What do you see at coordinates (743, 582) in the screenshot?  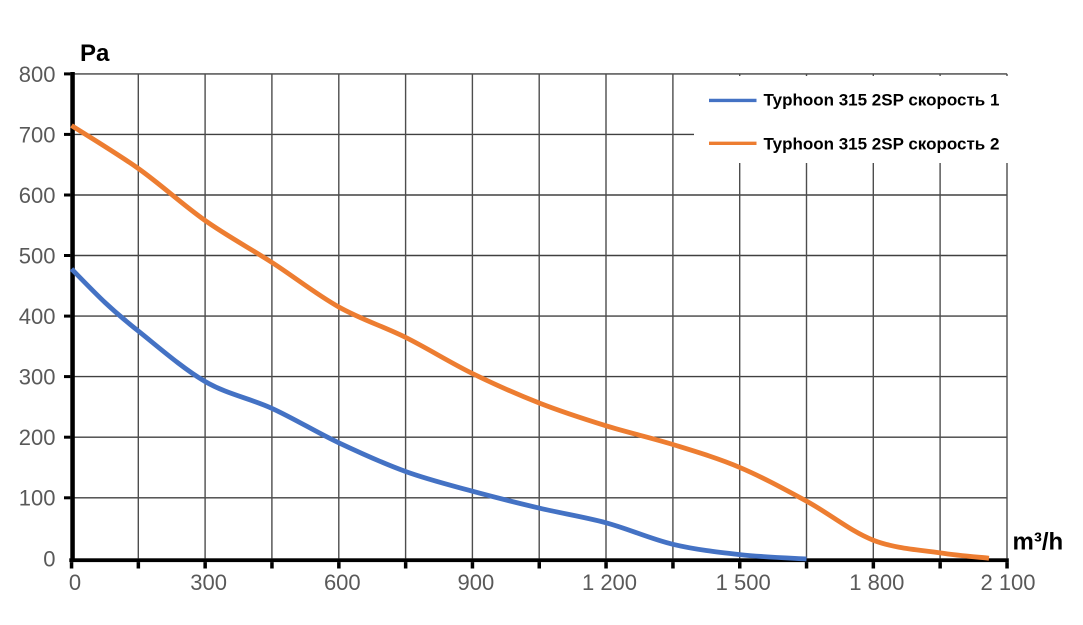 I see `svg-text: 1 500` at bounding box center [743, 582].